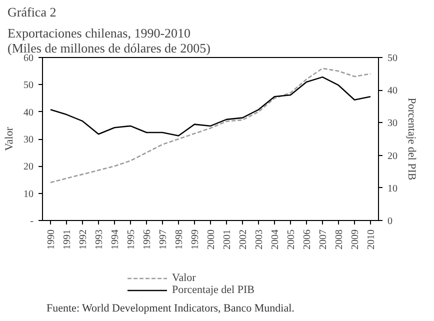 The height and width of the screenshot is (321, 434). I want to click on y2-tick-label: 40, so click(393, 91).